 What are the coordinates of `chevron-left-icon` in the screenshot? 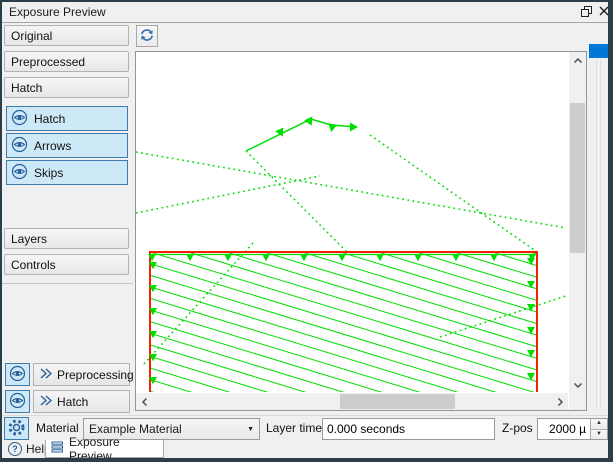 It's located at (144, 401).